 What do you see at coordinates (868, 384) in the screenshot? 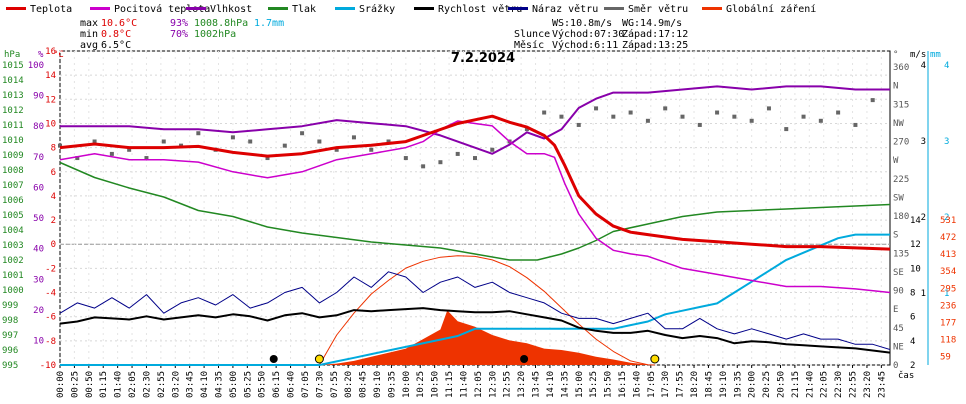
I see `x-tick-label: 23:20` at bounding box center [868, 384].